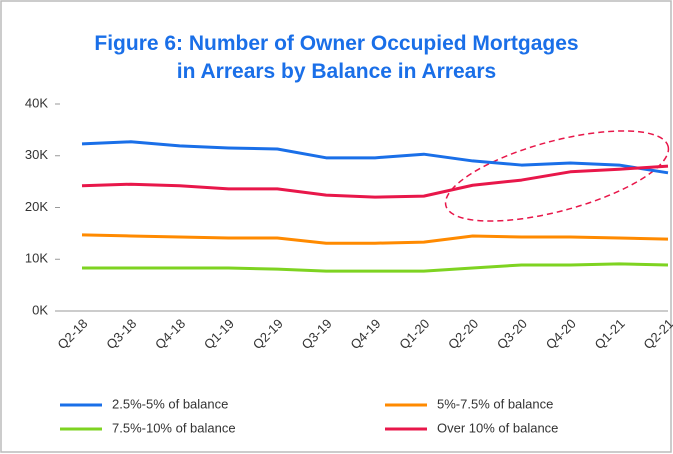 The height and width of the screenshot is (454, 673). I want to click on x-tick-label: Q1-20, so click(414, 334).